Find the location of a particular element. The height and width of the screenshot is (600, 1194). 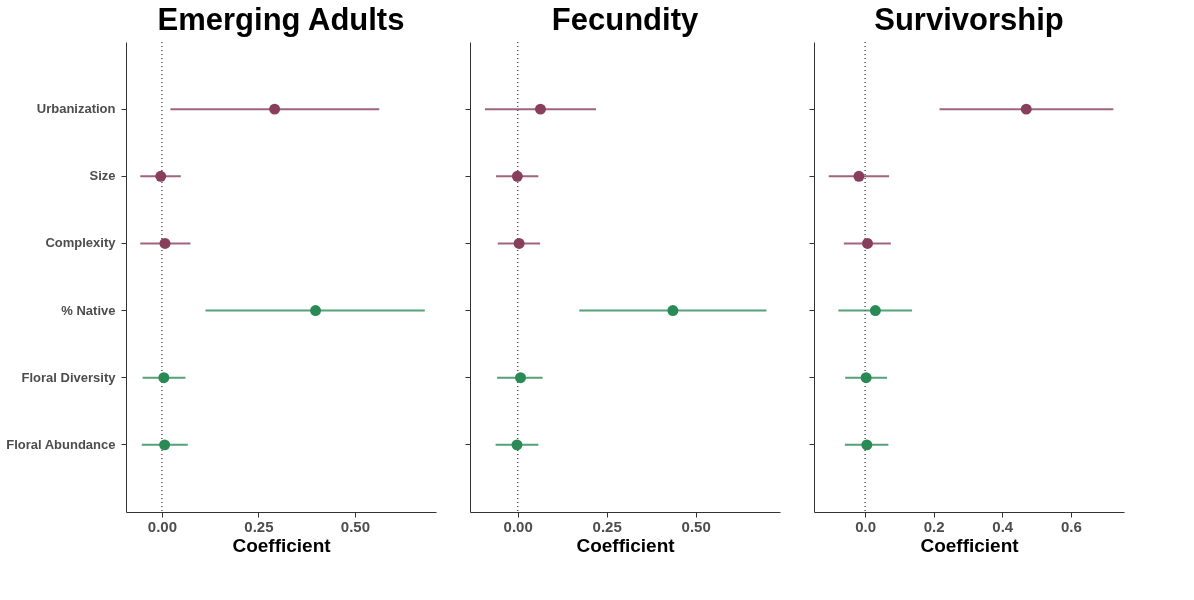

y-tick-label: Urbanization is located at coordinates (76, 109).